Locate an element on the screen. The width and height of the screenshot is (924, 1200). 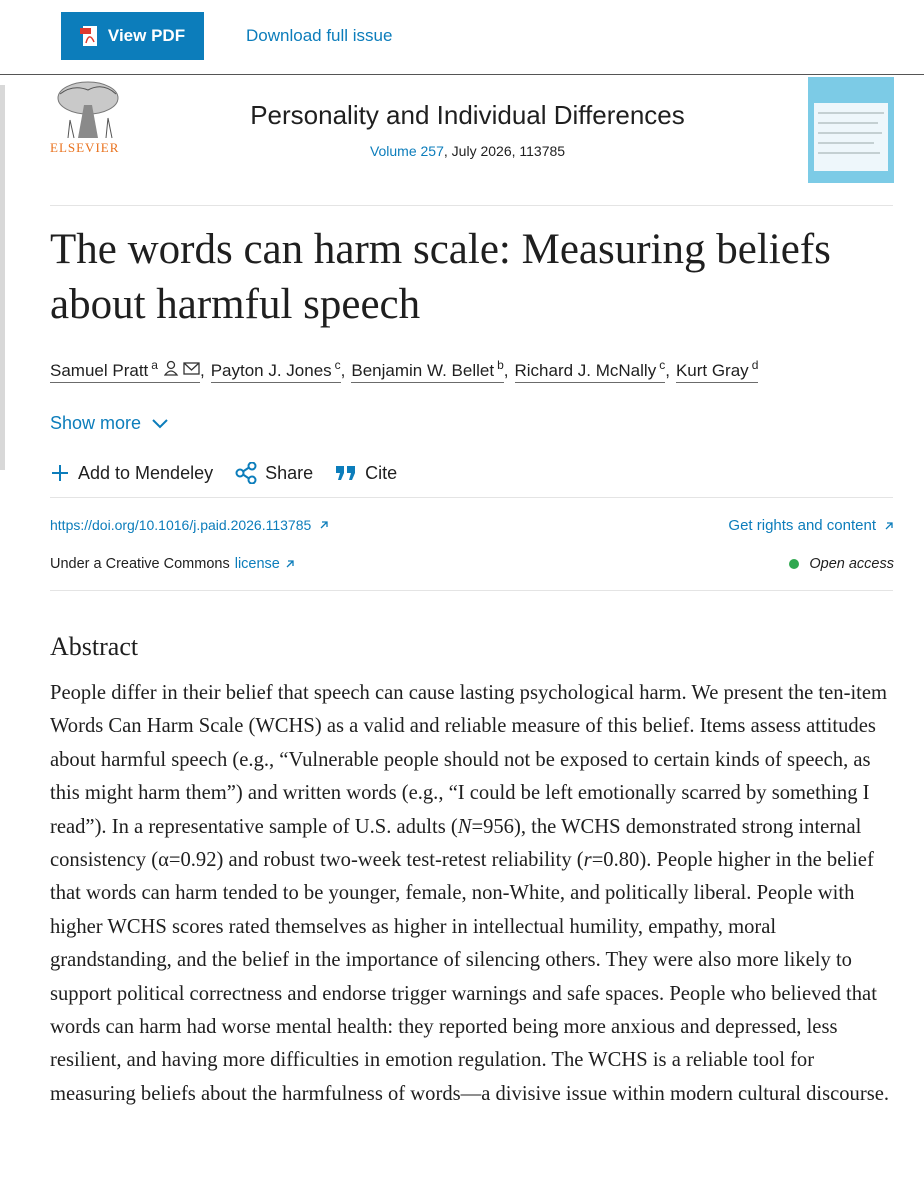
plus-icon is located at coordinates (60, 473).